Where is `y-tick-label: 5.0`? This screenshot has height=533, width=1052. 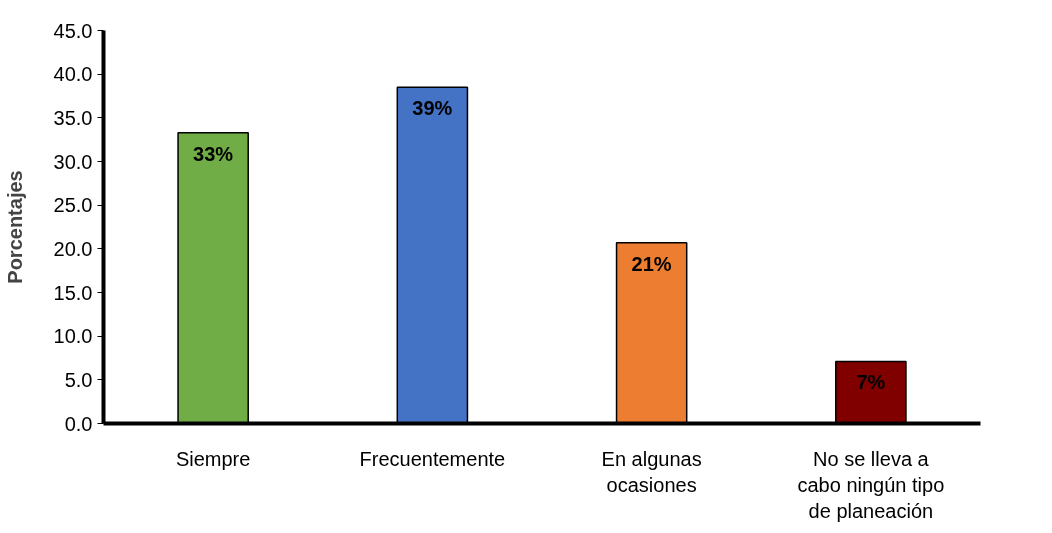
y-tick-label: 5.0 is located at coordinates (78, 379).